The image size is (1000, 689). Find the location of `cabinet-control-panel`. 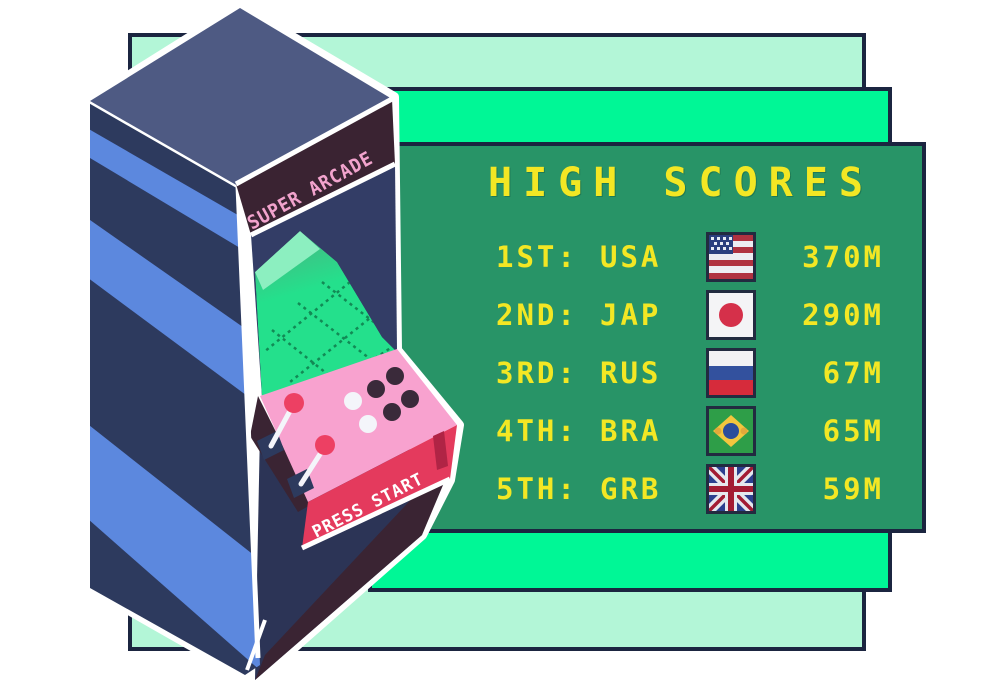

cabinet-control-panel is located at coordinates (357, 425).